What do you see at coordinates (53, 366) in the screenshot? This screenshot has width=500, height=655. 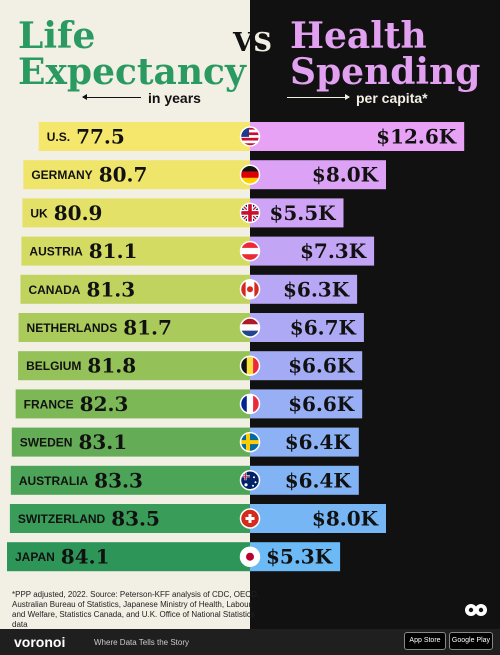 I see `country-label-belgium: BELGIUM` at bounding box center [53, 366].